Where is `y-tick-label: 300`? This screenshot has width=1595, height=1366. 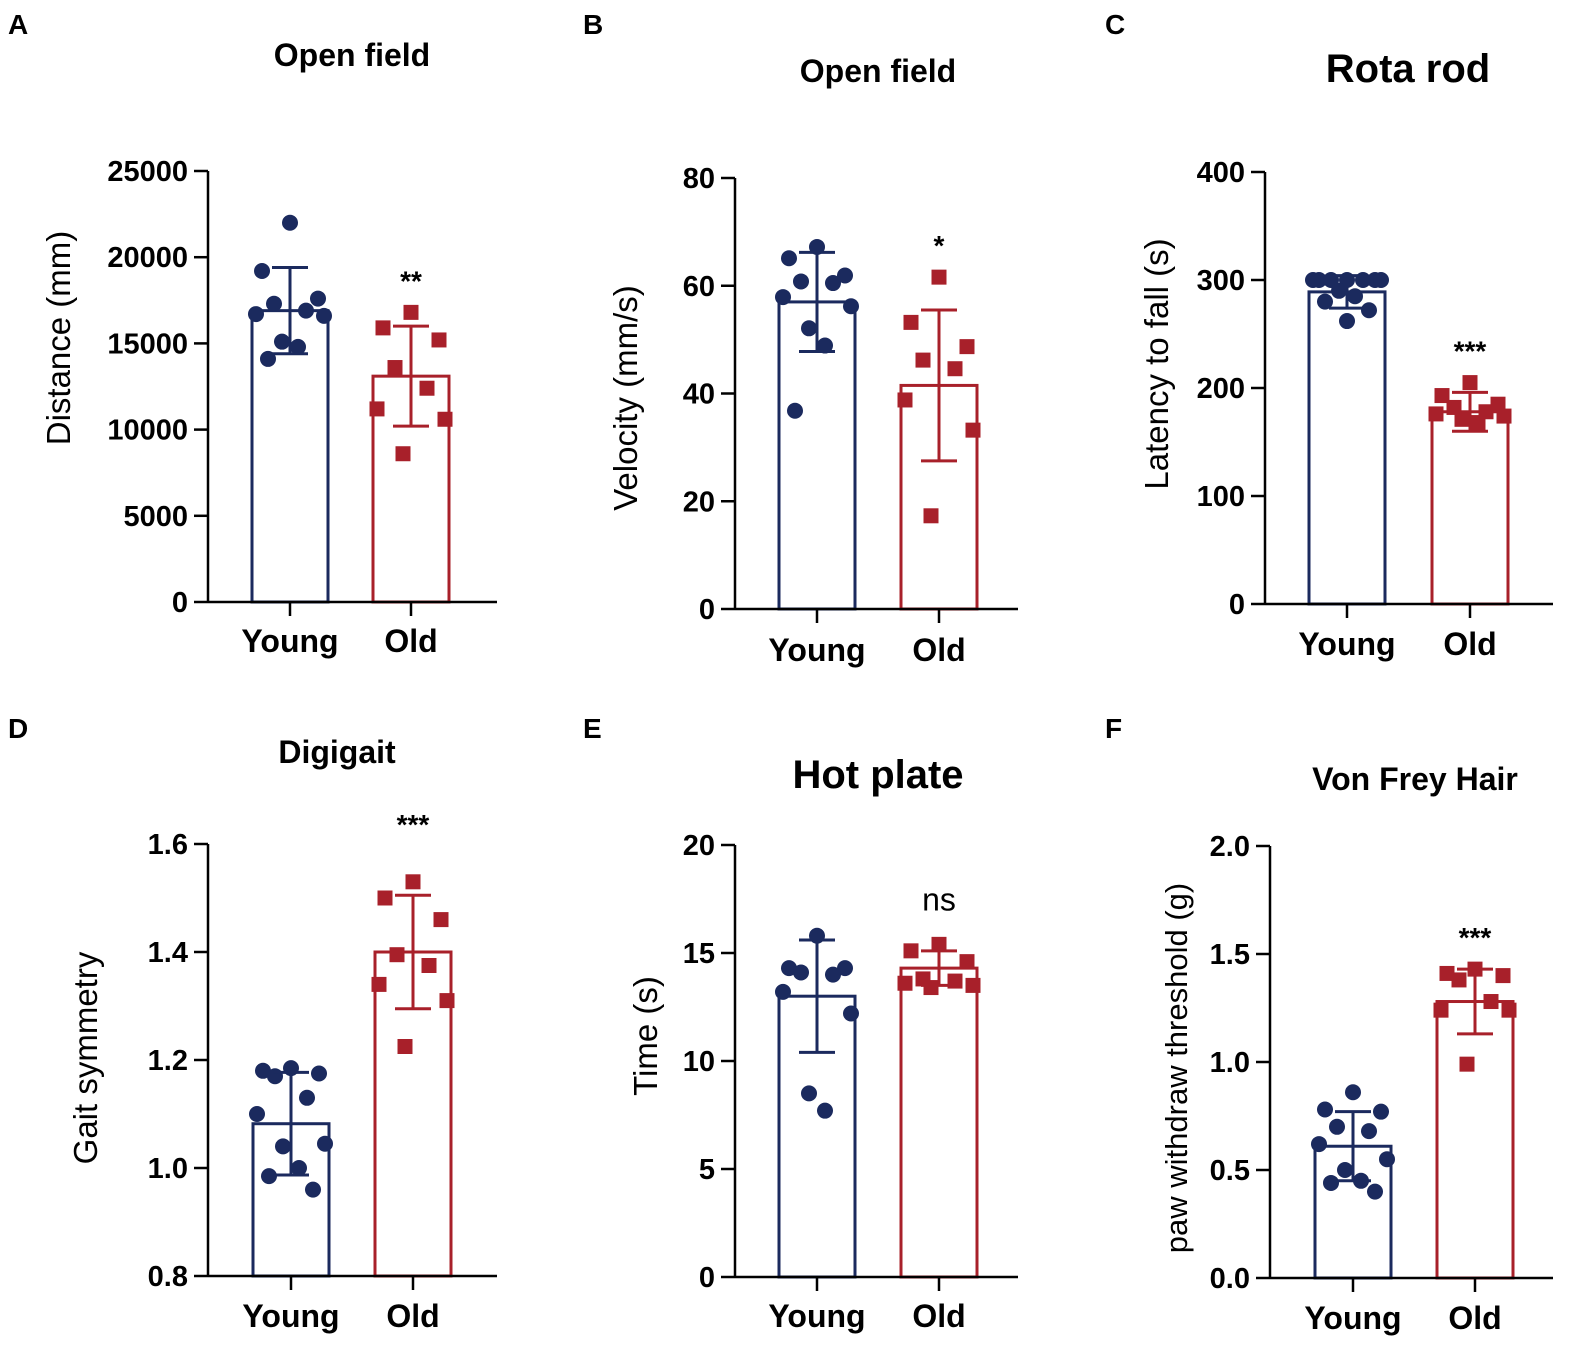 y-tick-label: 300 is located at coordinates (1221, 281).